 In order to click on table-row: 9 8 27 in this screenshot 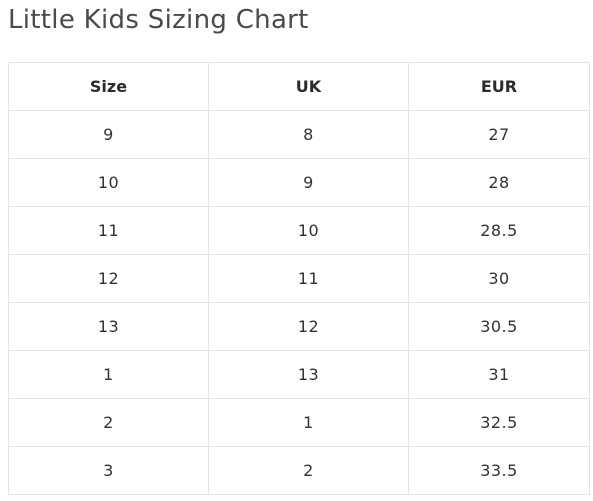, I will do `click(299, 134)`.